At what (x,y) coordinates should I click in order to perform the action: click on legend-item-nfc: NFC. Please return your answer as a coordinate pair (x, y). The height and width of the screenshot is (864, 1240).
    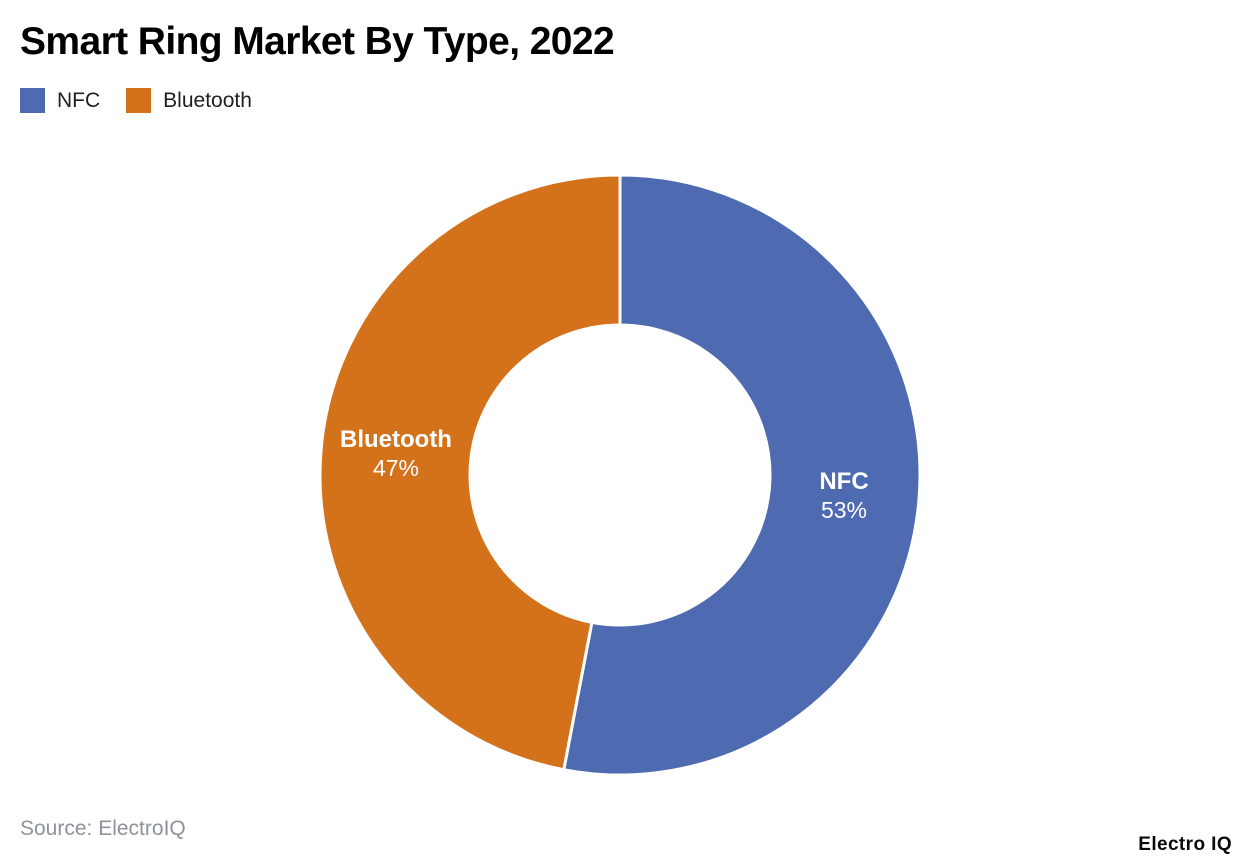
    Looking at the image, I should click on (60, 100).